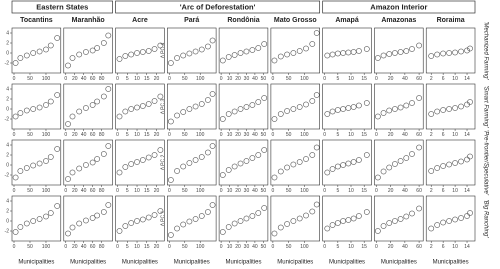 The width and height of the screenshot is (500, 269). I want to click on y-axis-label: Δ PC 2, so click(164, 163).